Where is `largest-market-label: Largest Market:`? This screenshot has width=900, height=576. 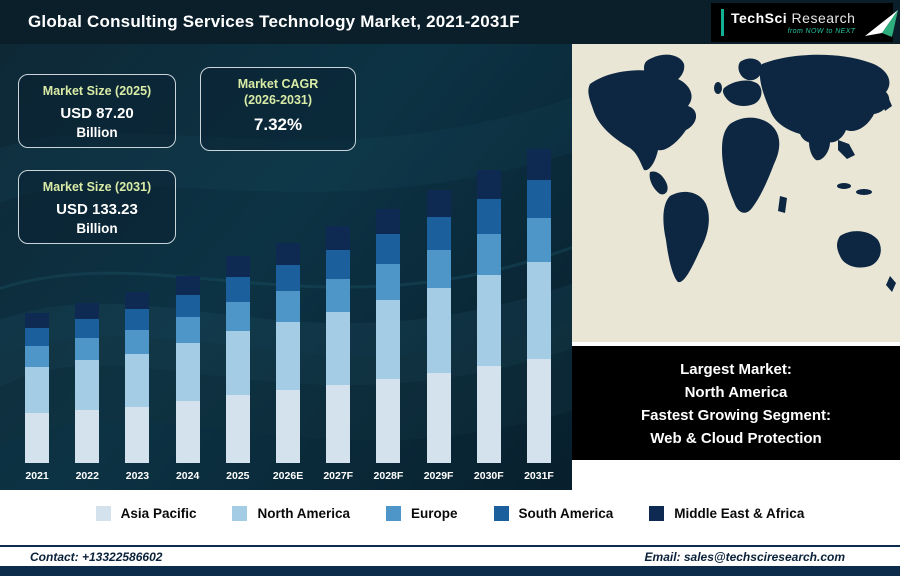 largest-market-label: Largest Market: is located at coordinates (736, 369).